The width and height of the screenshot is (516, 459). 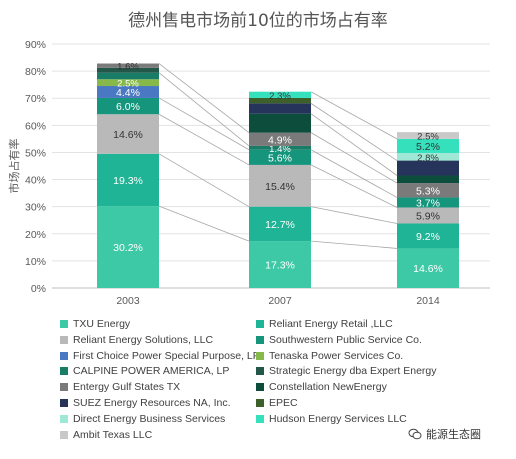 I want to click on legend-item: Southwestern Public Service Co., so click(x=339, y=340).